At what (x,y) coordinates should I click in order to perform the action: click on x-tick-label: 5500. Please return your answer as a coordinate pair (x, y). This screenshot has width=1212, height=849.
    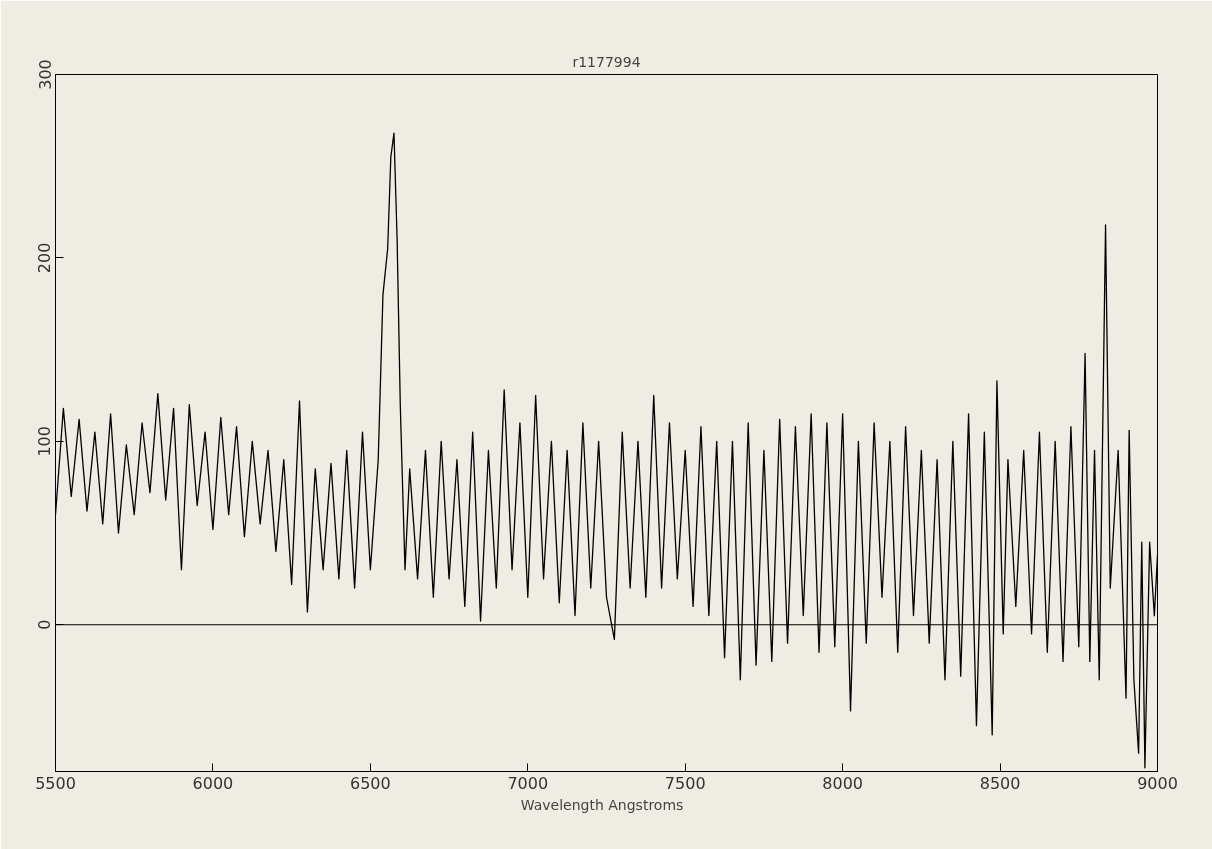
    Looking at the image, I should click on (55, 783).